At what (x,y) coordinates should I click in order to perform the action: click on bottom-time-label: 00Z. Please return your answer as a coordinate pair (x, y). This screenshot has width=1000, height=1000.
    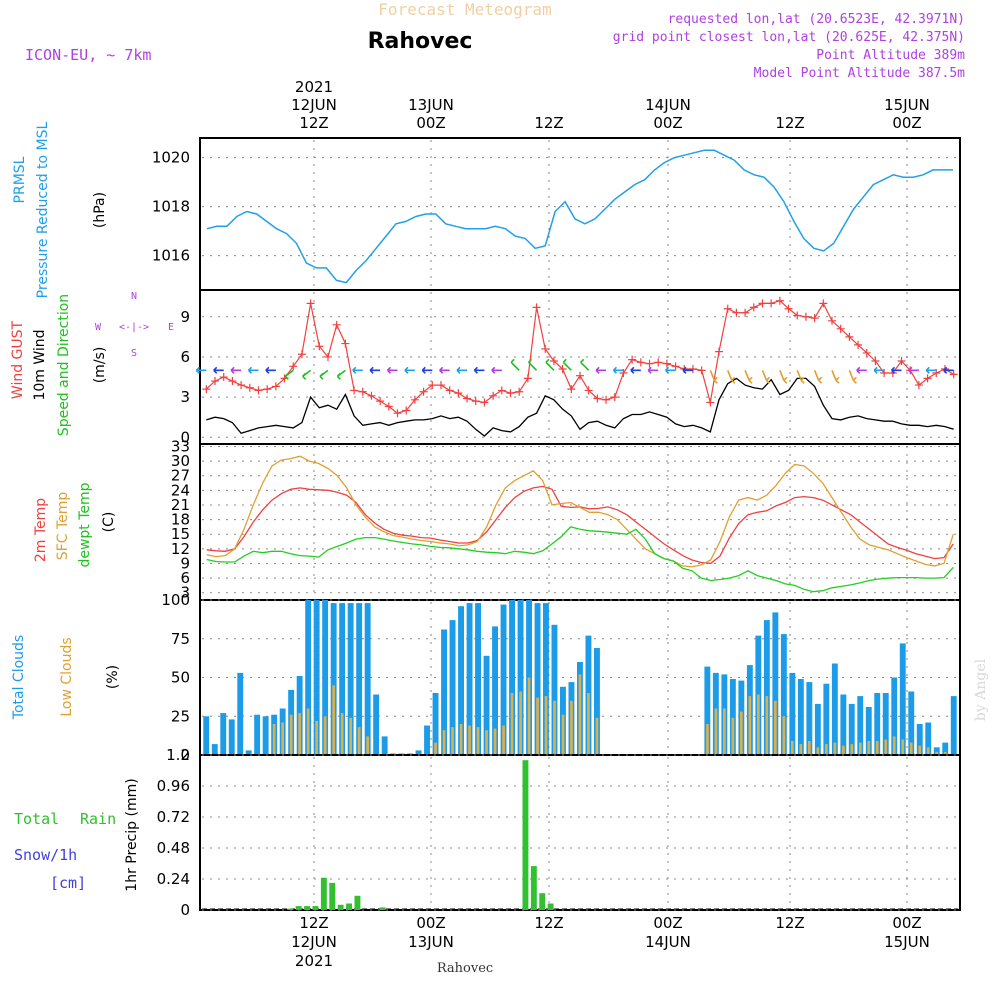
    Looking at the image, I should click on (667, 923).